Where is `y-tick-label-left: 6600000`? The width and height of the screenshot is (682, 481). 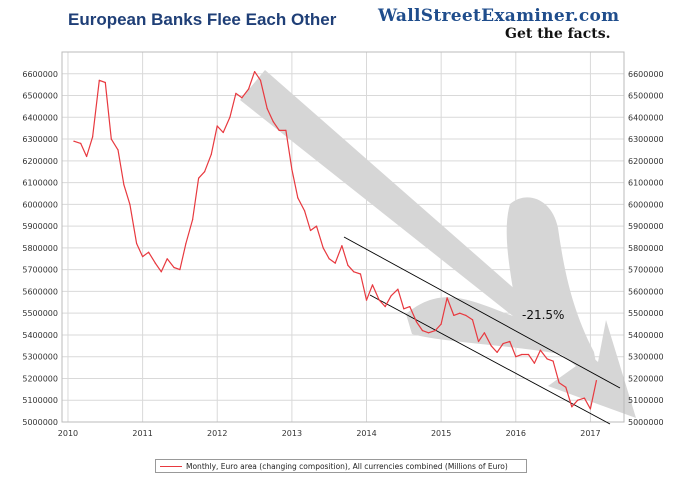
y-tick-label-left: 6600000 is located at coordinates (40, 74).